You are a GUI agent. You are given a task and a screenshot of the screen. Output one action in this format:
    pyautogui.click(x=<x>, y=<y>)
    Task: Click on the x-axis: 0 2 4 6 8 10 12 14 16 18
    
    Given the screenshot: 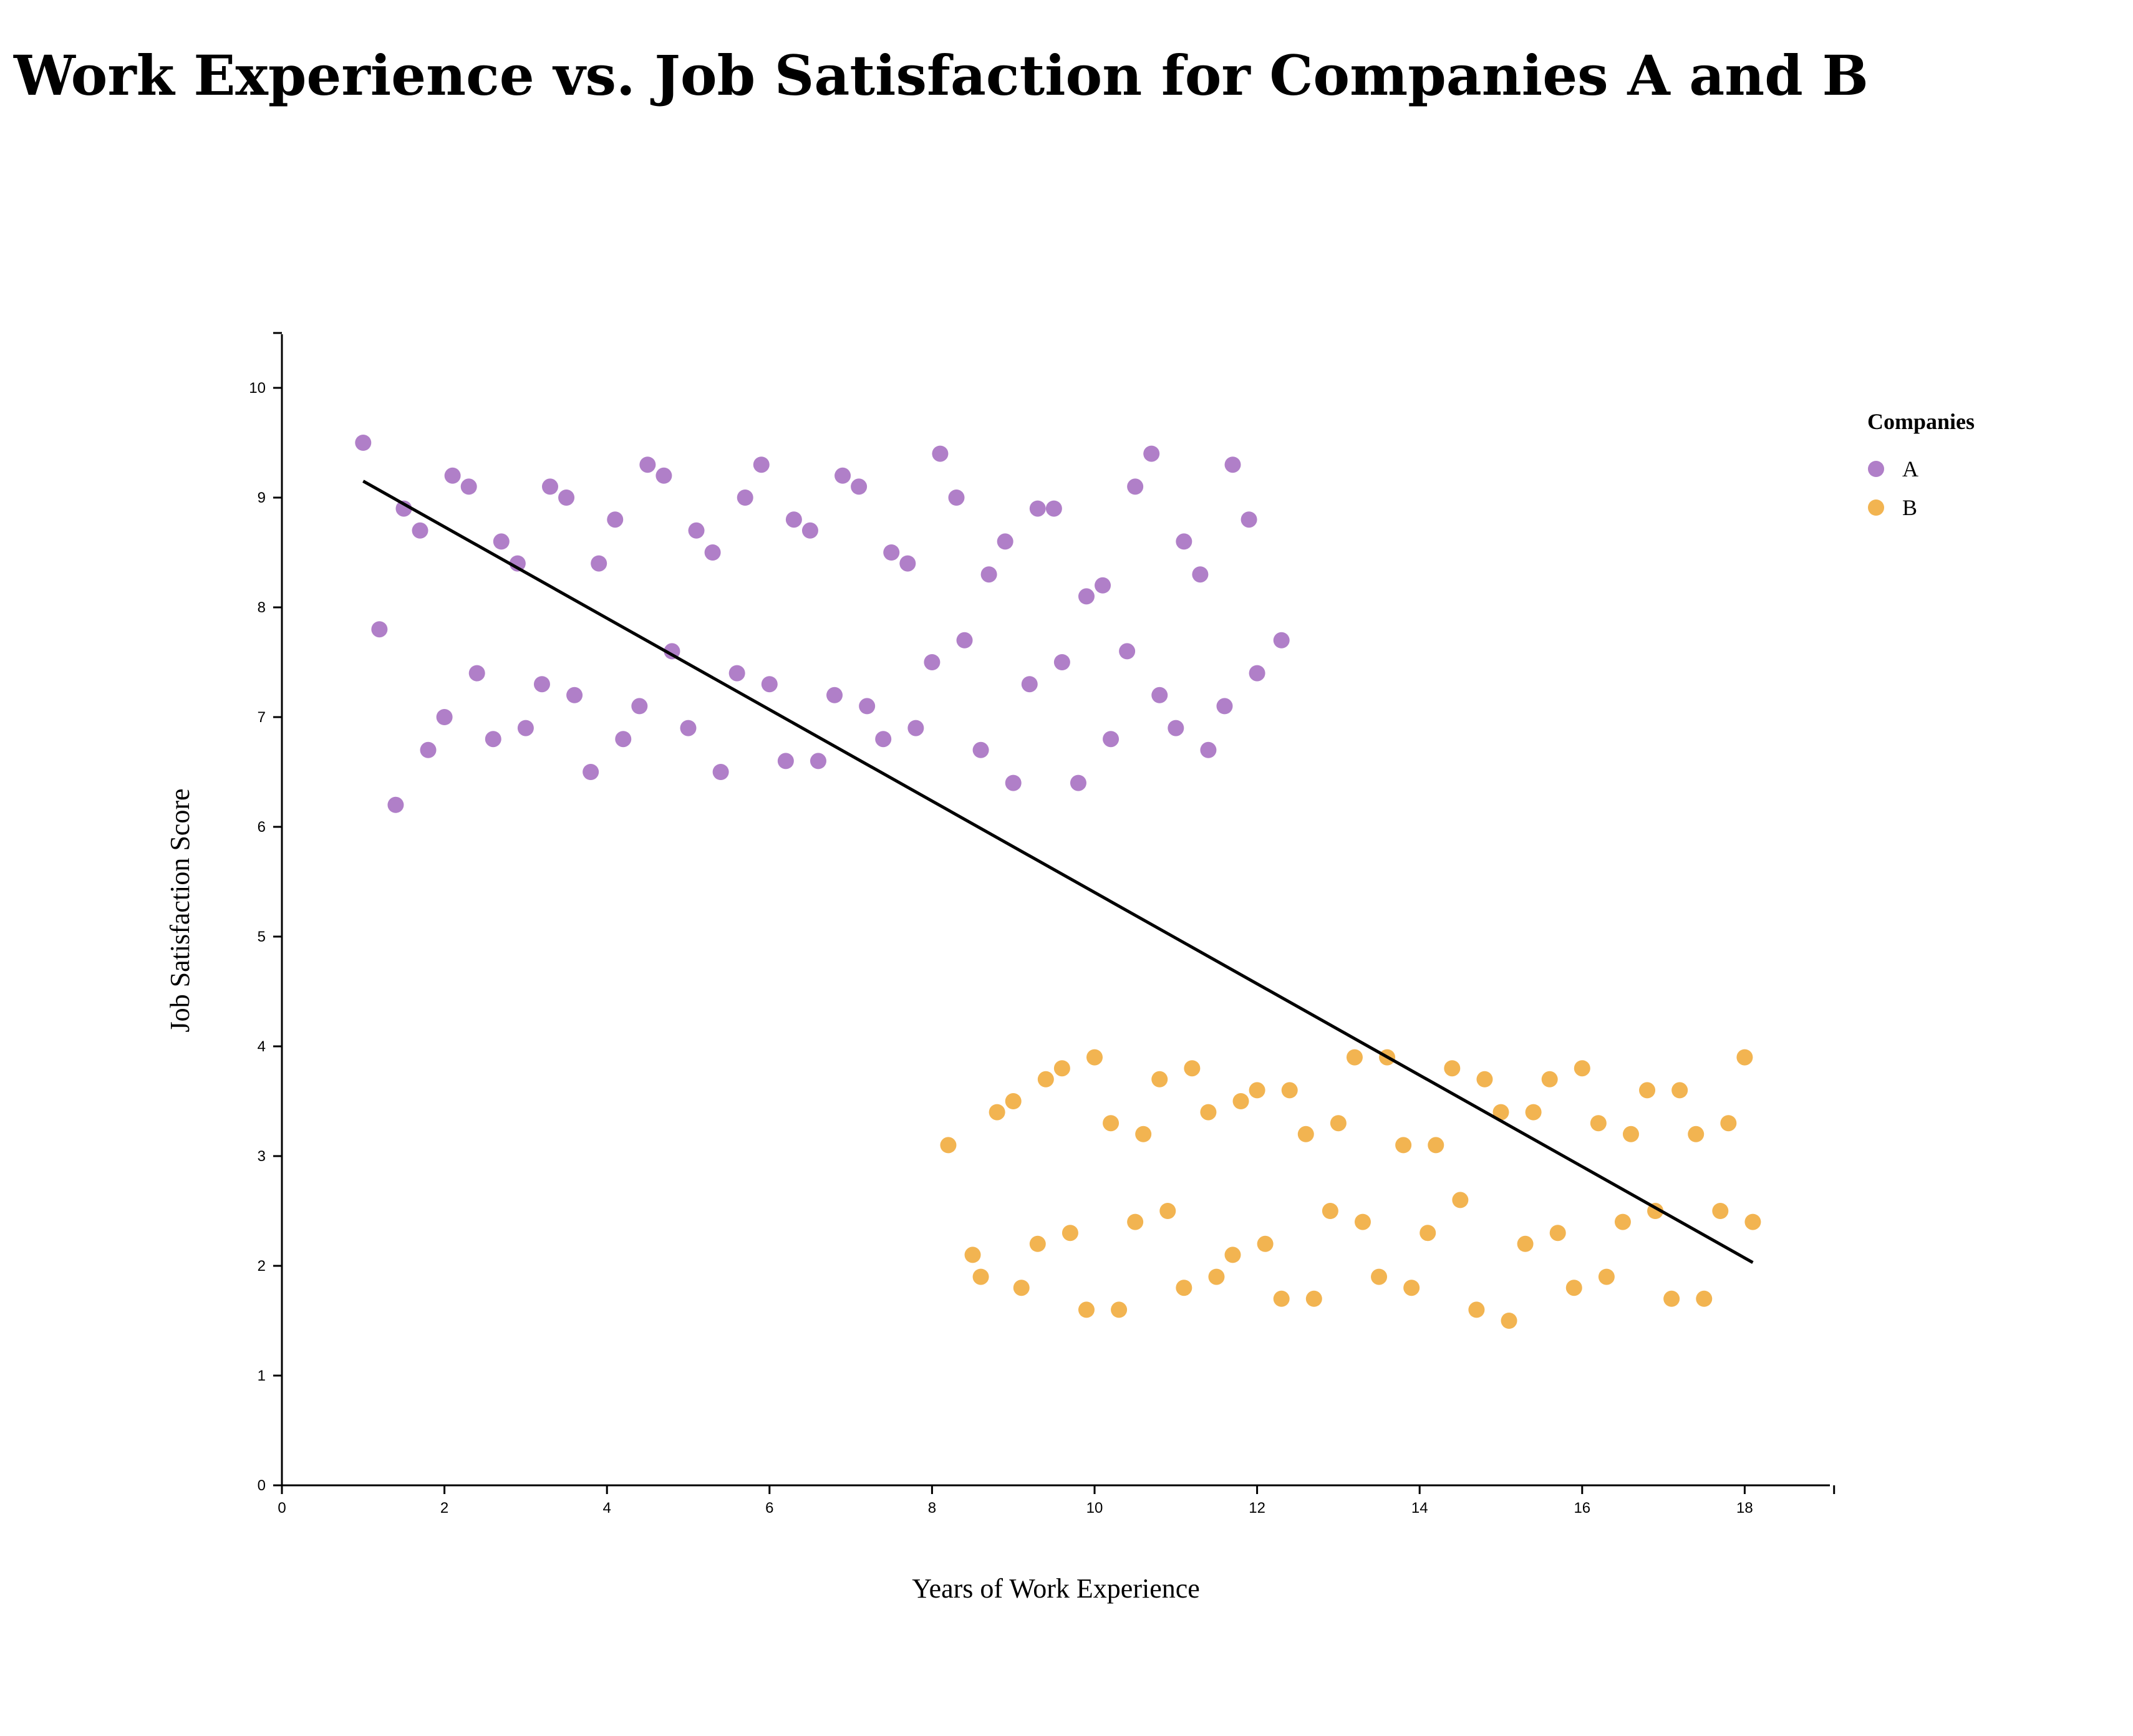 What is the action you would take?
    pyautogui.click(x=1057, y=1500)
    